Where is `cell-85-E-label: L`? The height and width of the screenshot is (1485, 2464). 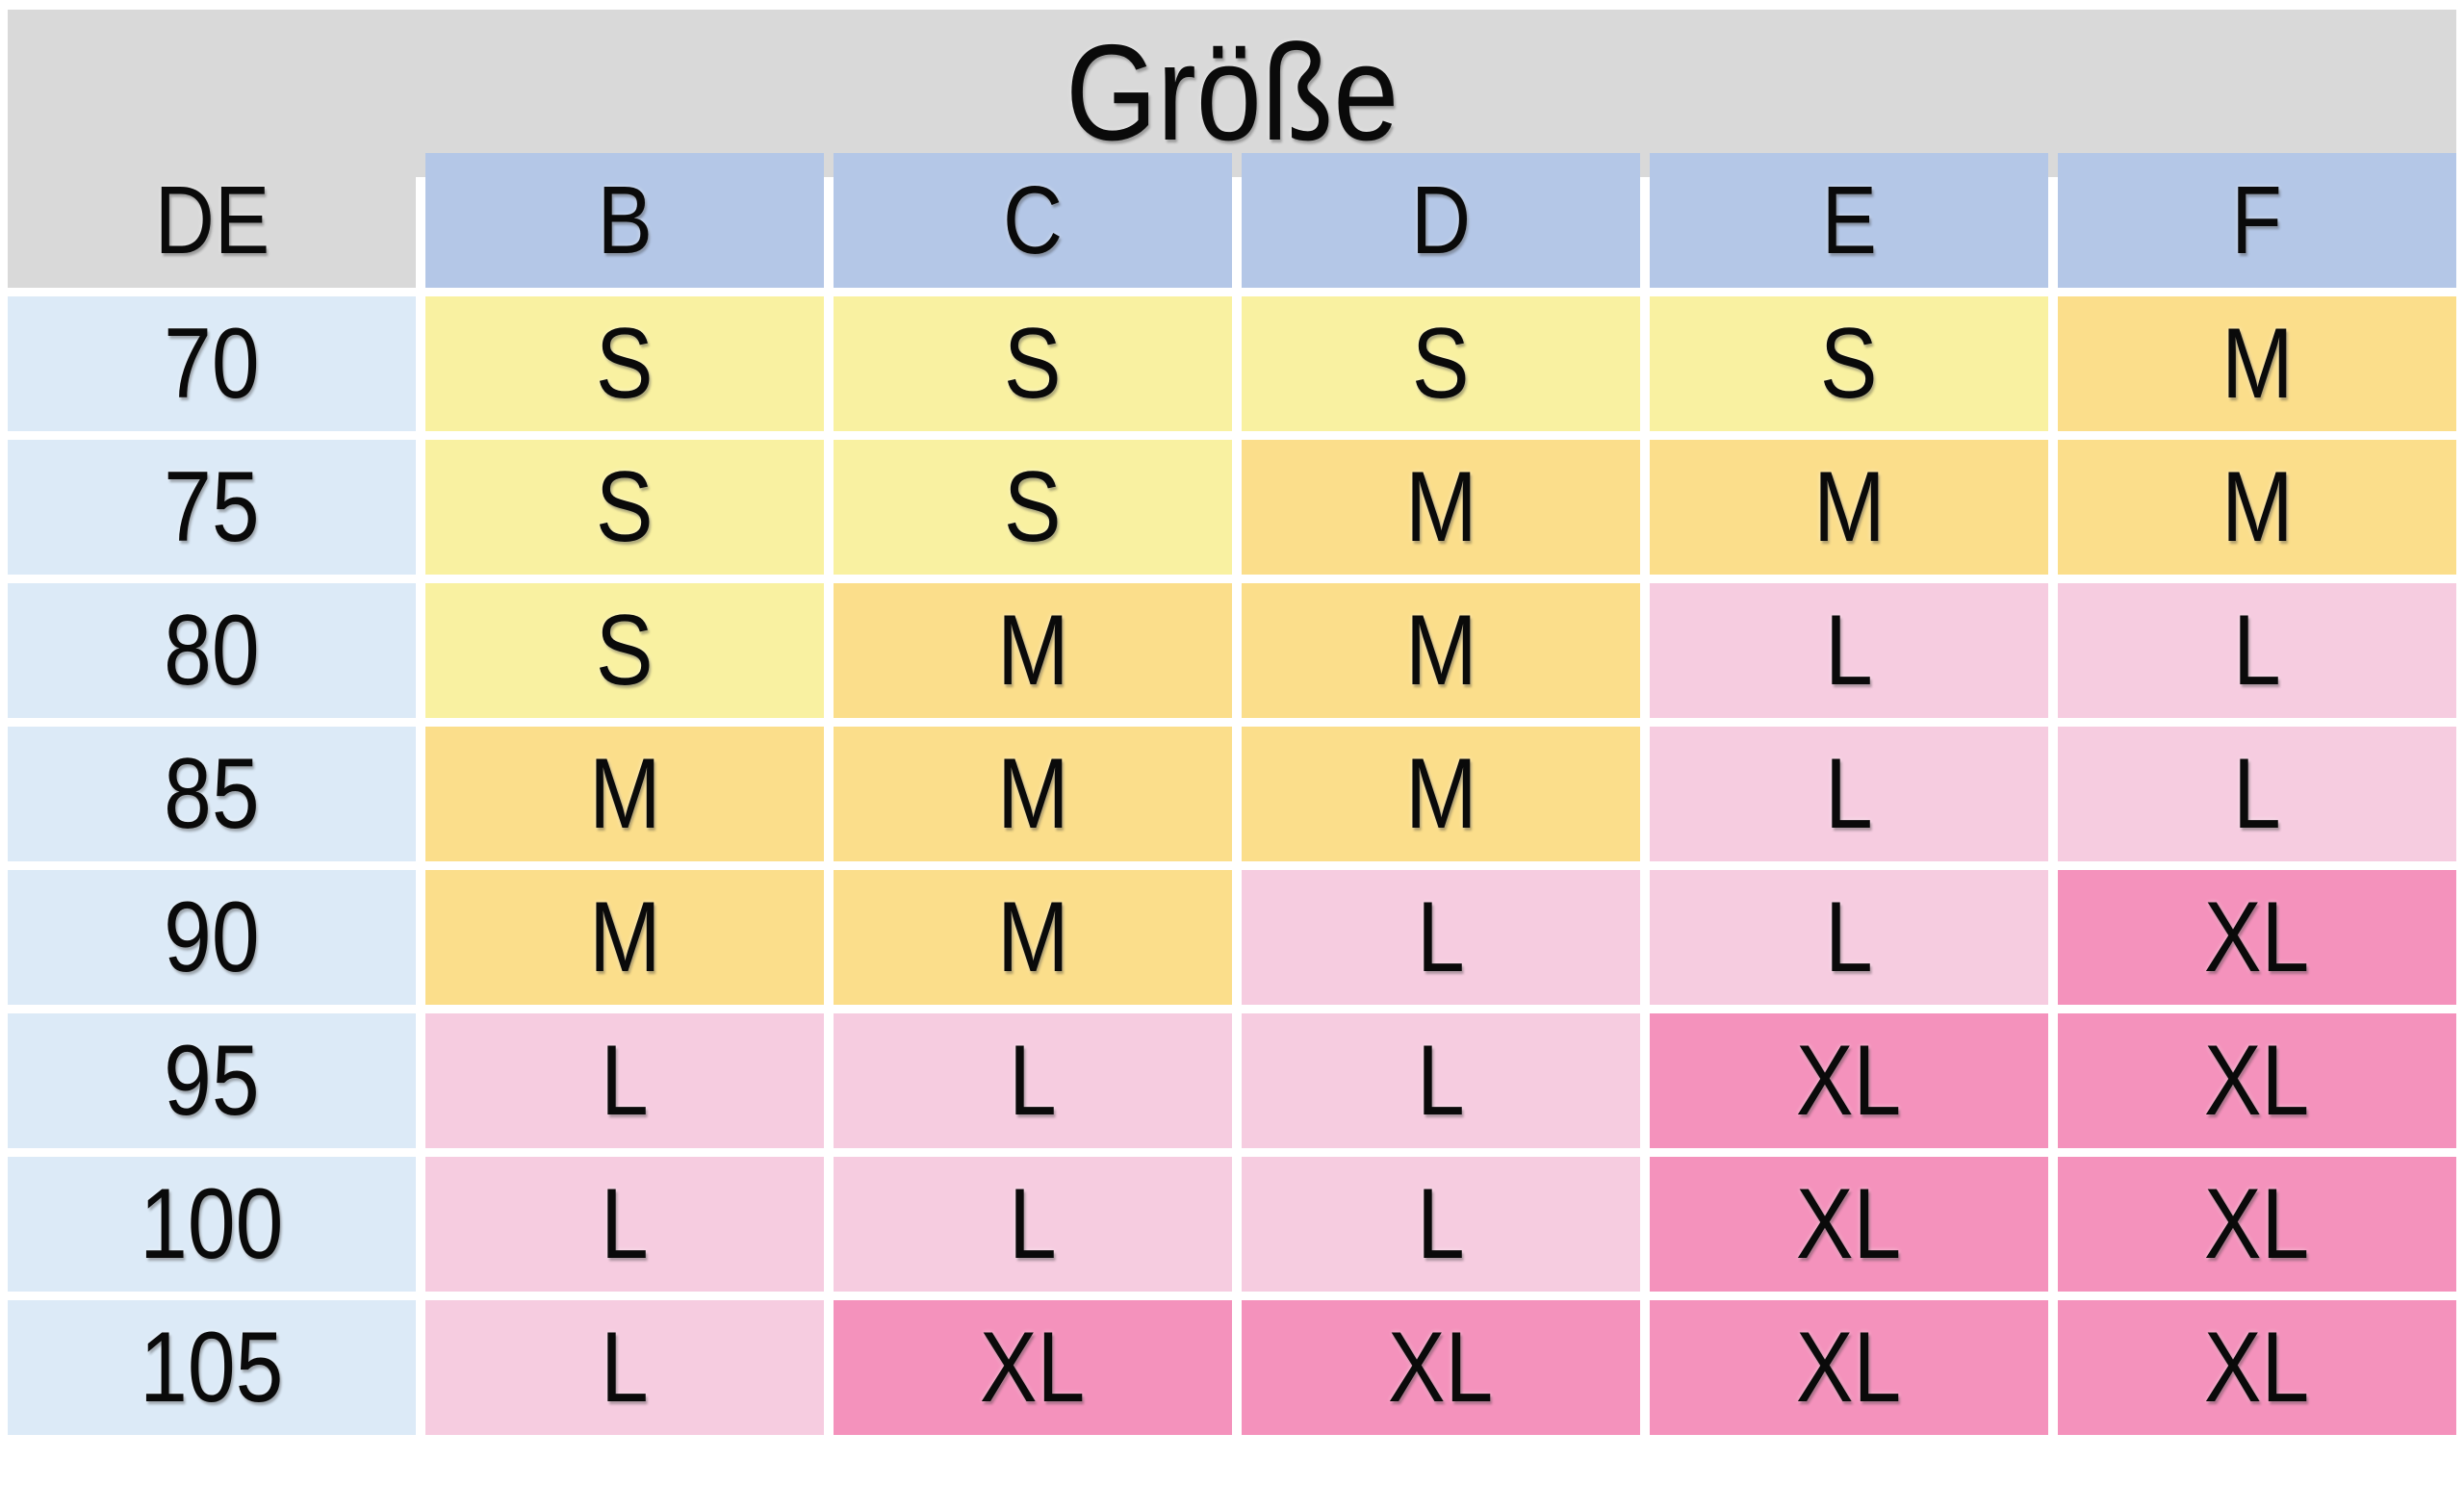
cell-85-E-label: L is located at coordinates (1849, 794).